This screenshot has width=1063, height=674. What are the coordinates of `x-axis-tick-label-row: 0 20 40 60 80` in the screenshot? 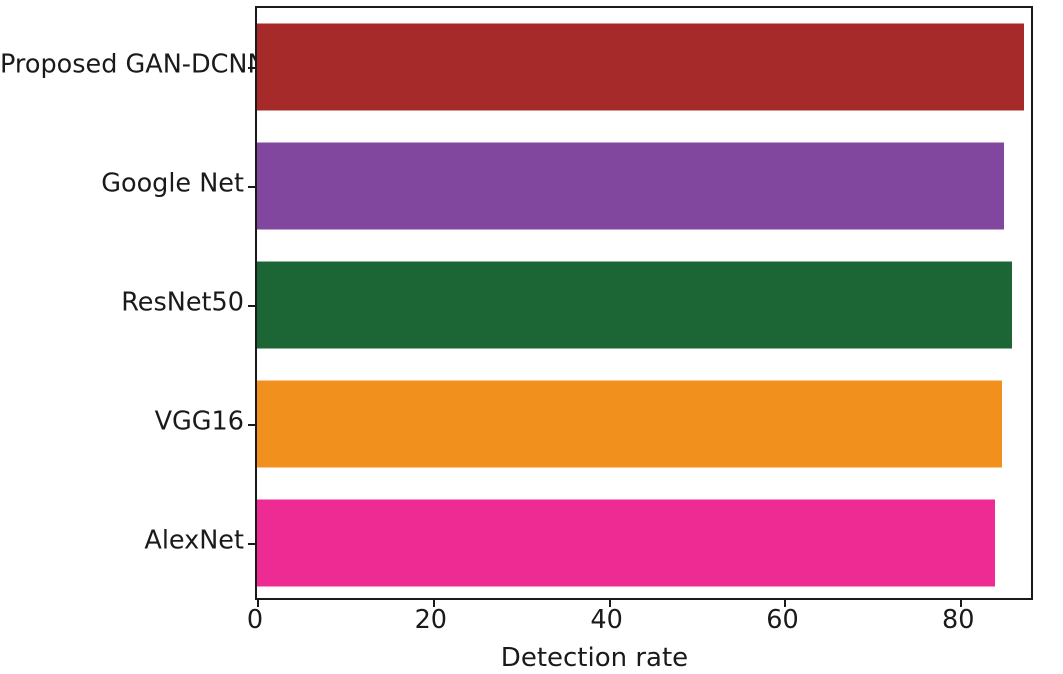 It's located at (531, 626).